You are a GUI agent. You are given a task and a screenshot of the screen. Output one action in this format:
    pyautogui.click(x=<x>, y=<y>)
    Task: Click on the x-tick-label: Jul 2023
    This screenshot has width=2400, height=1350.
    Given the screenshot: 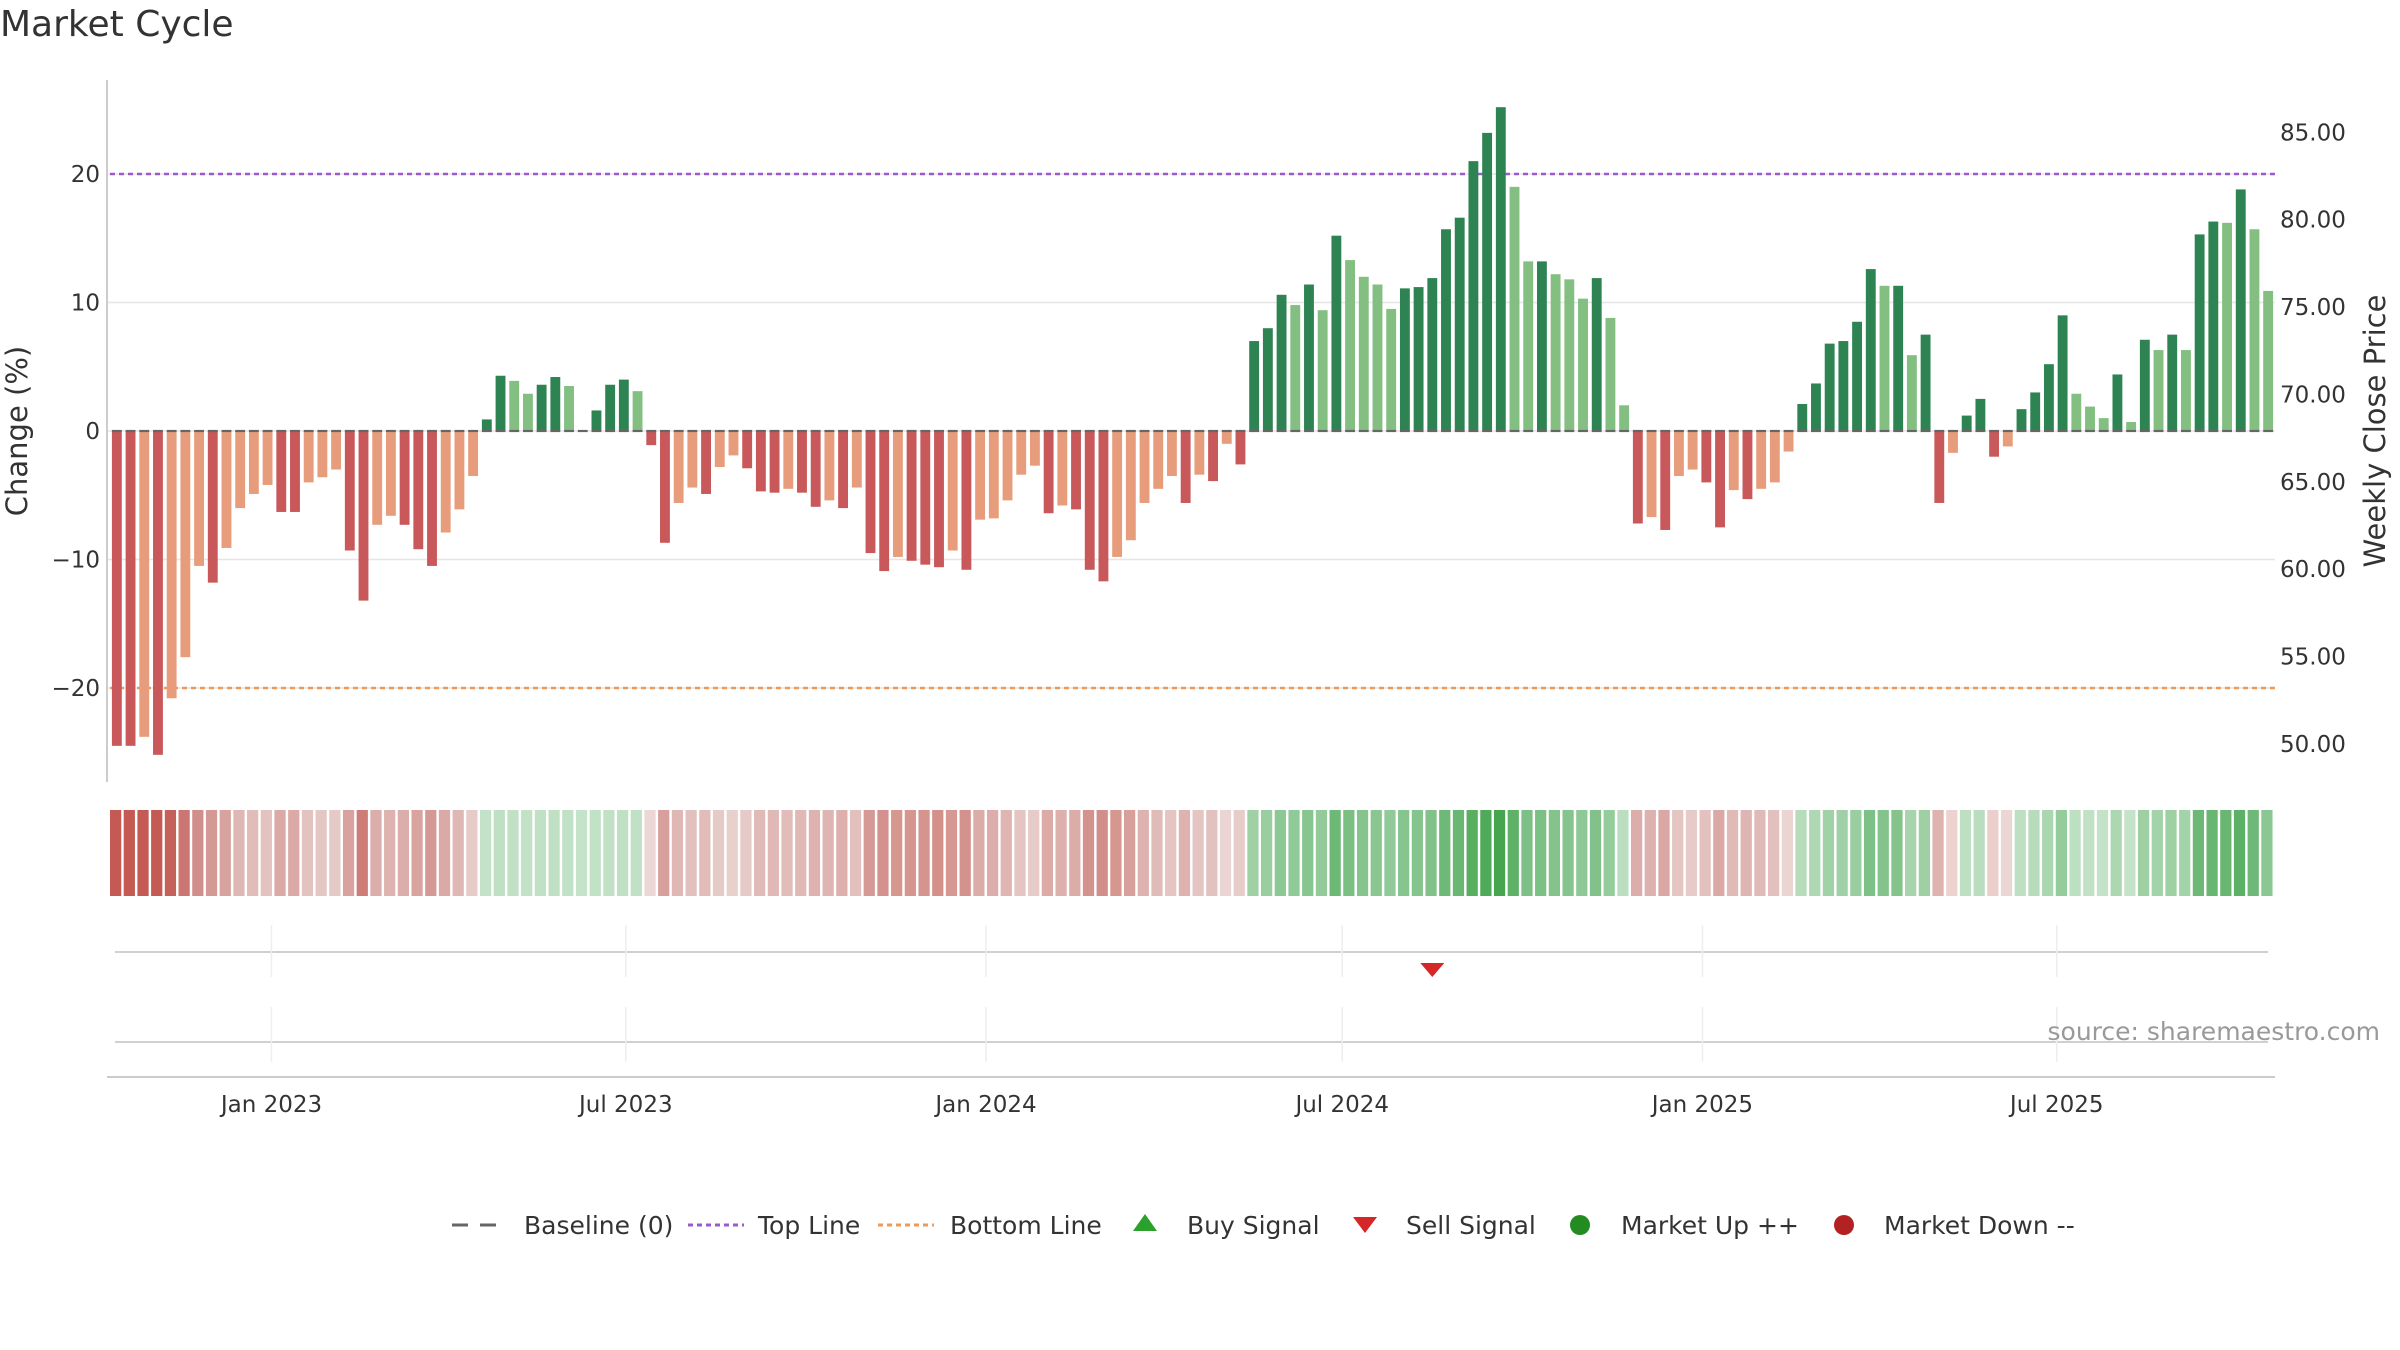 What is the action you would take?
    pyautogui.click(x=625, y=1105)
    